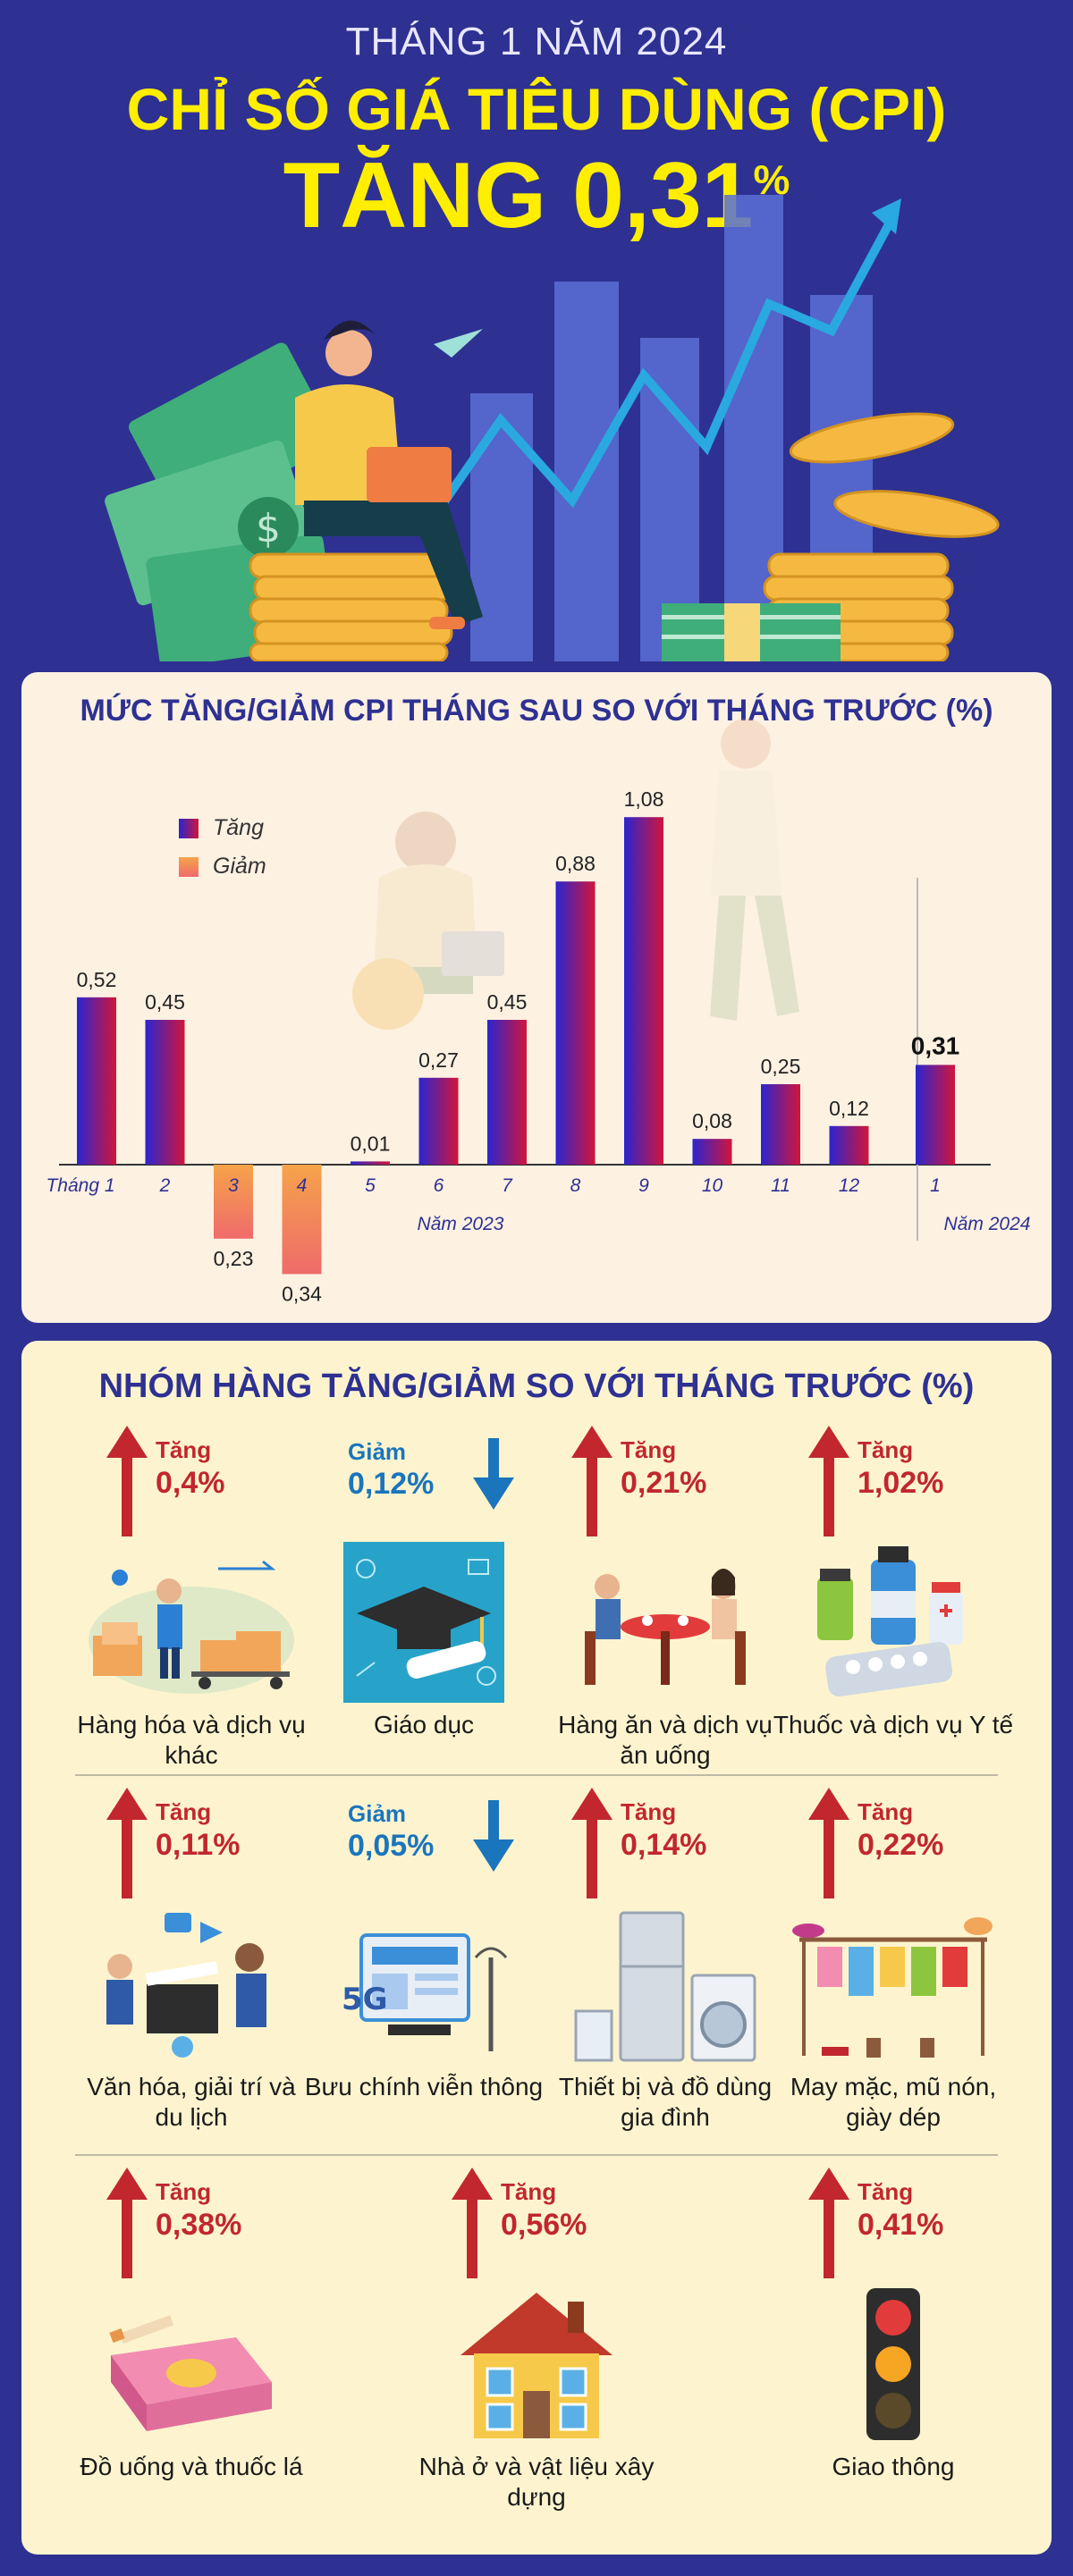  I want to click on group-card-culture-entertainment: Tăng 0,11% Văn hóa, giải trí và du lịch, so click(191, 1971).